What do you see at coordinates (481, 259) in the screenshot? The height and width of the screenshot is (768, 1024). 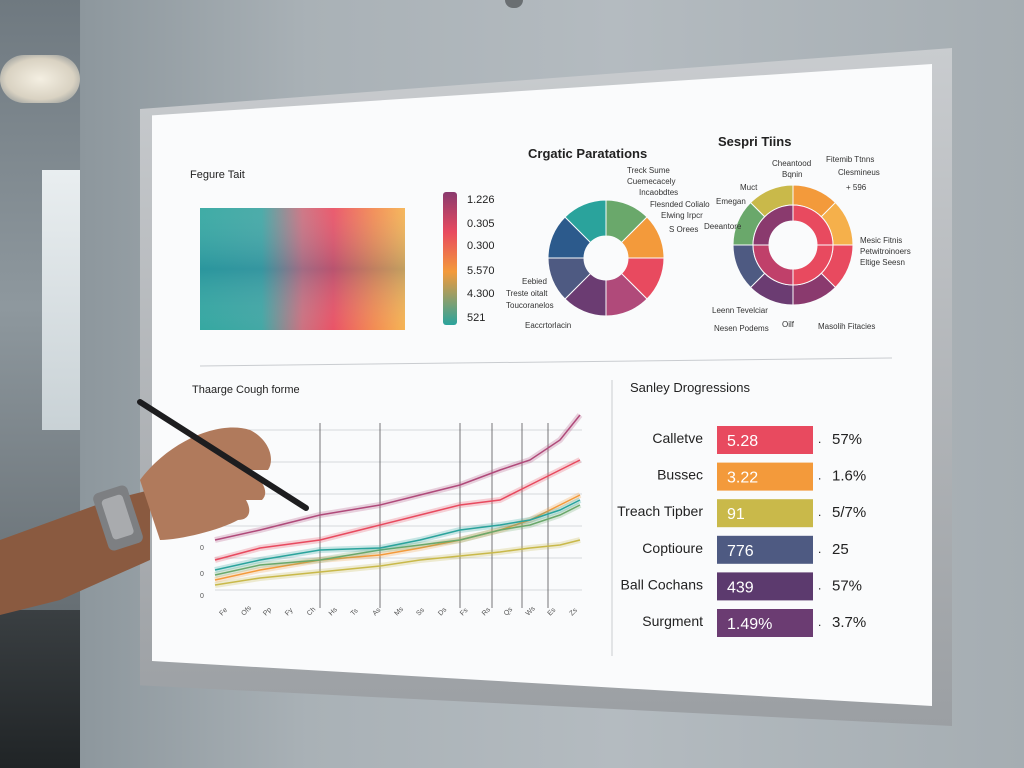 I see `heatmap-scale-labels: 1.226 0.305 0.300 5.570 4.300 521` at bounding box center [481, 259].